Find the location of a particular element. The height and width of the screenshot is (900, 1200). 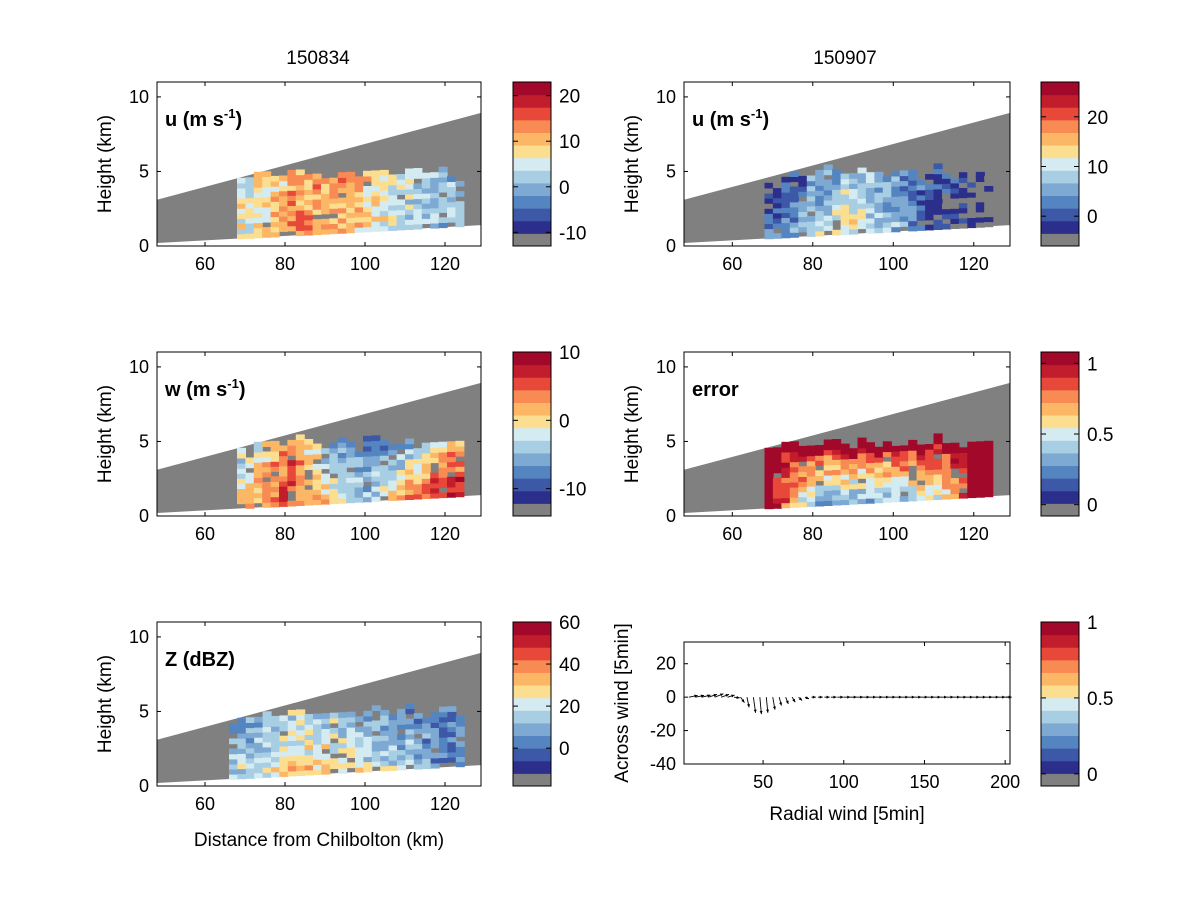

wind-arrow-head is located at coordinates (991, 697).